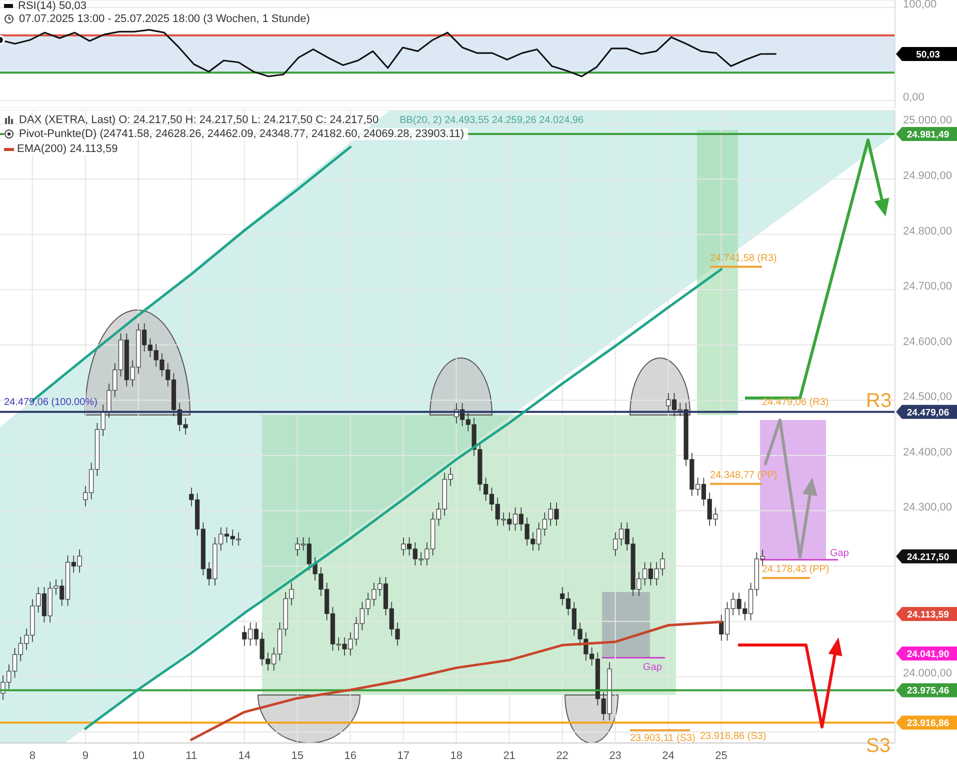 This screenshot has width=957, height=761. Describe the element at coordinates (913, 97) in the screenshot. I see `y-tick-label: 0,00` at that location.